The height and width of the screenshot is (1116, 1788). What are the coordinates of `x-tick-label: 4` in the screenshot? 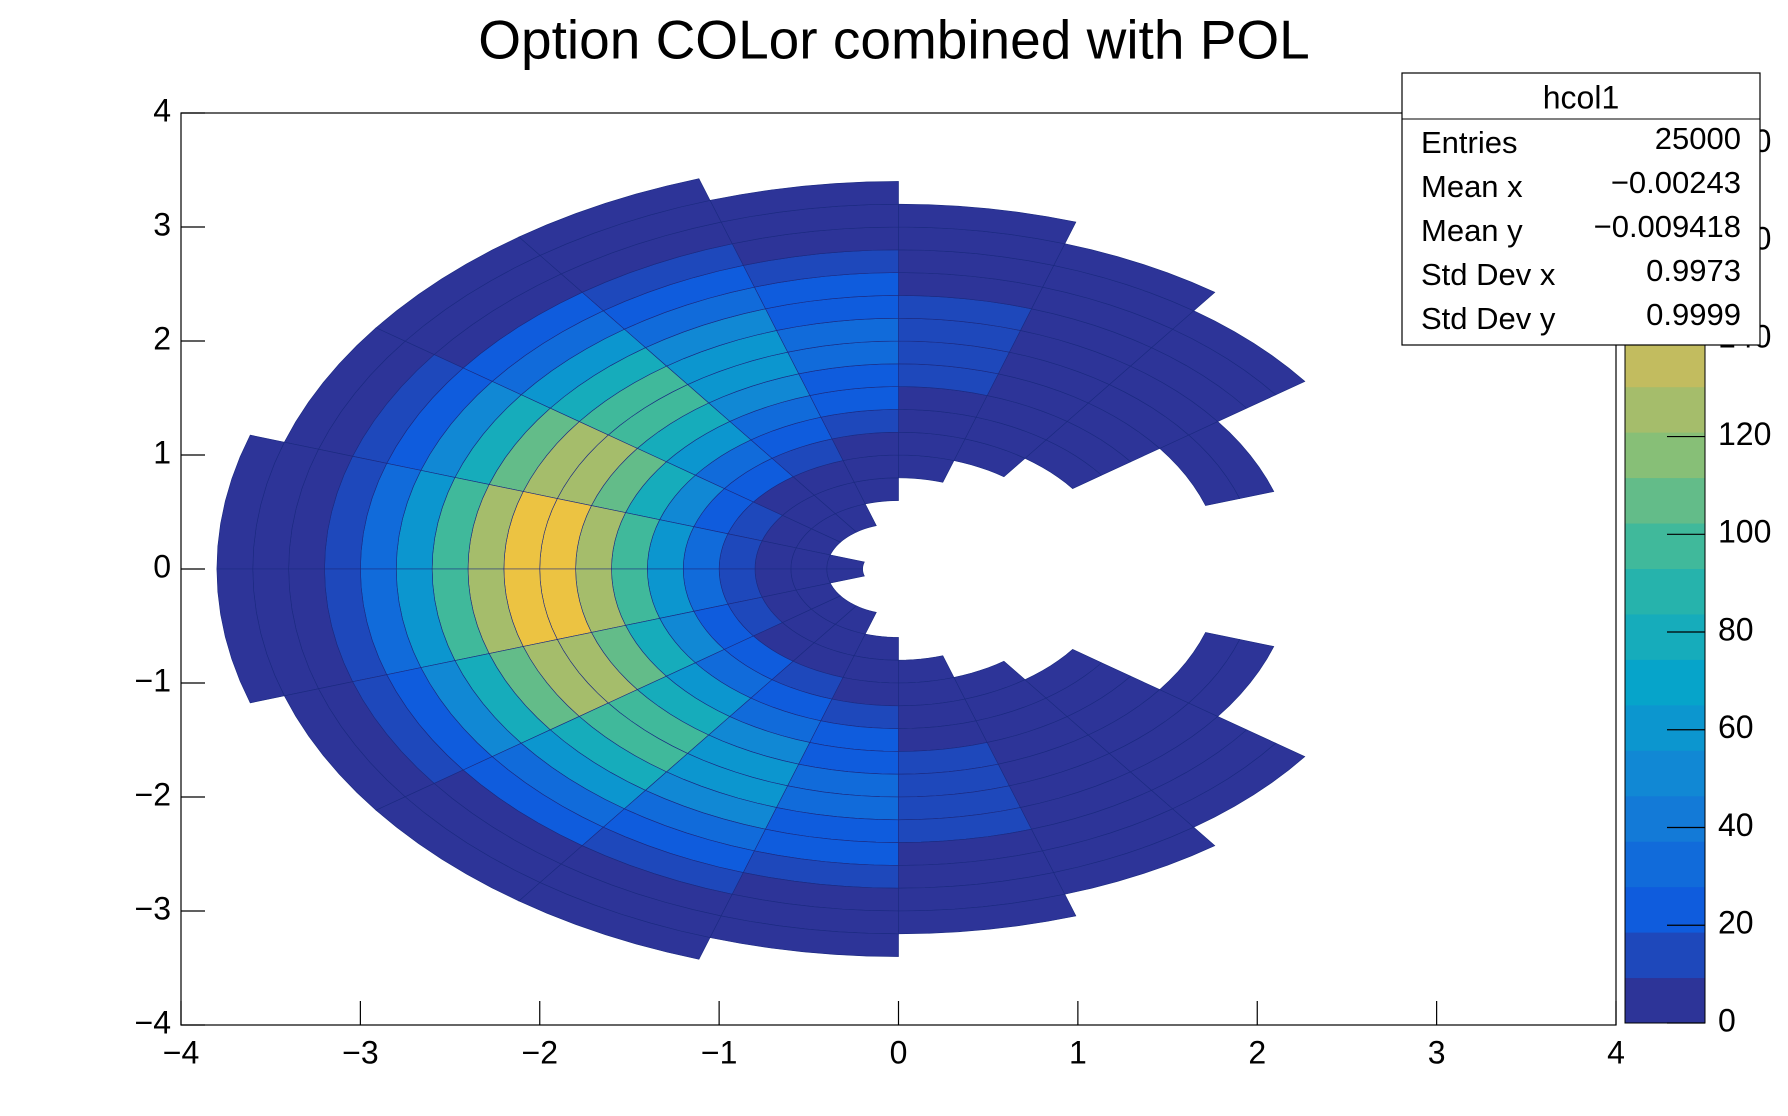 It's located at (1616, 1052).